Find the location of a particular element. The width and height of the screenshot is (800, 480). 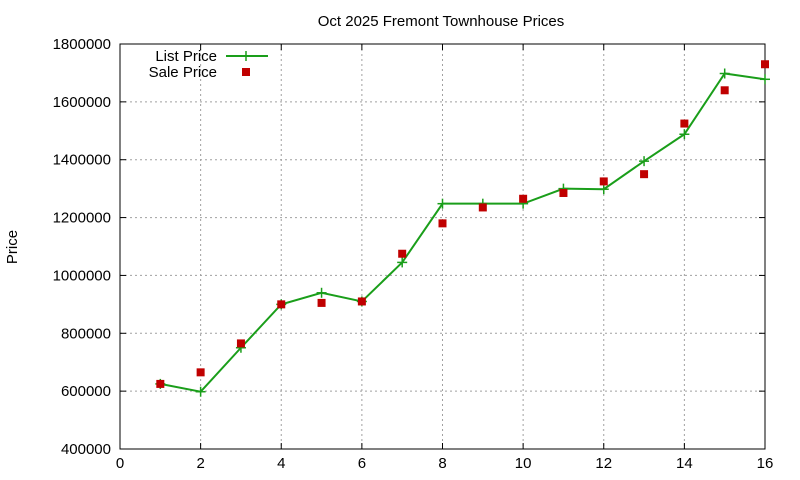

legend-list-price-marker is located at coordinates (246, 56).